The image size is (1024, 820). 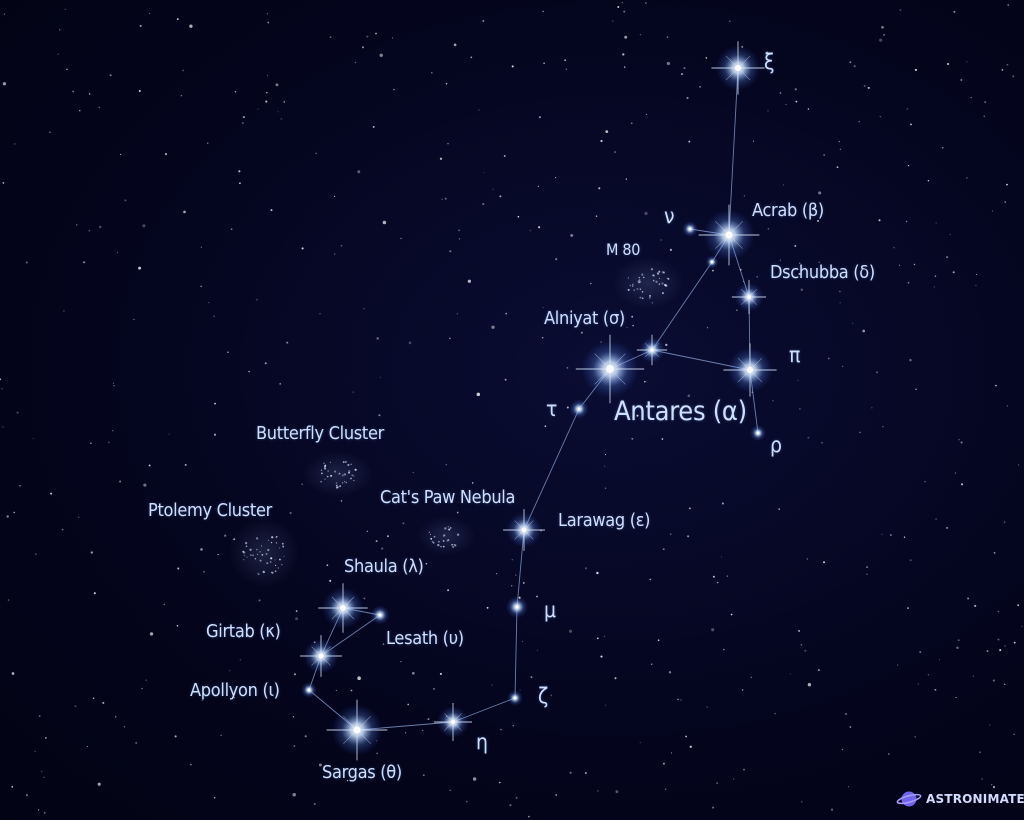 I want to click on star-tau, so click(x=579, y=409).